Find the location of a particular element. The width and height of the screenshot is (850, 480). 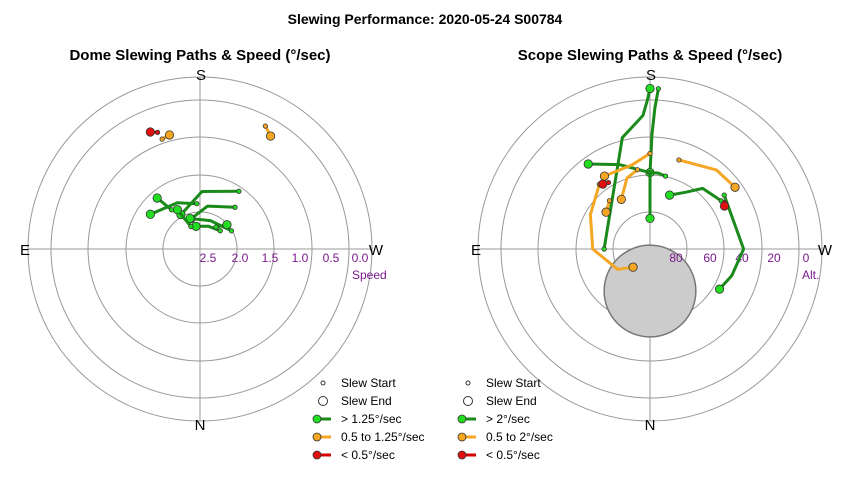

scope-radial-axis-label: Alt. is located at coordinates (810, 275).